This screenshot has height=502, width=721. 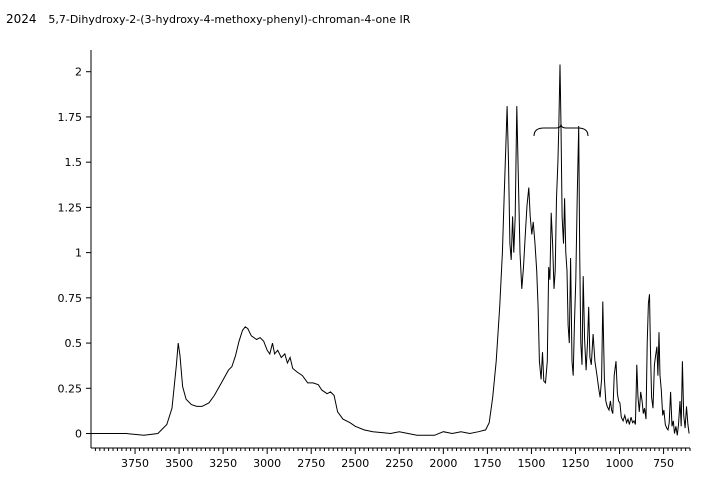 I want to click on y-tick-label: 0.5, so click(x=74, y=343).